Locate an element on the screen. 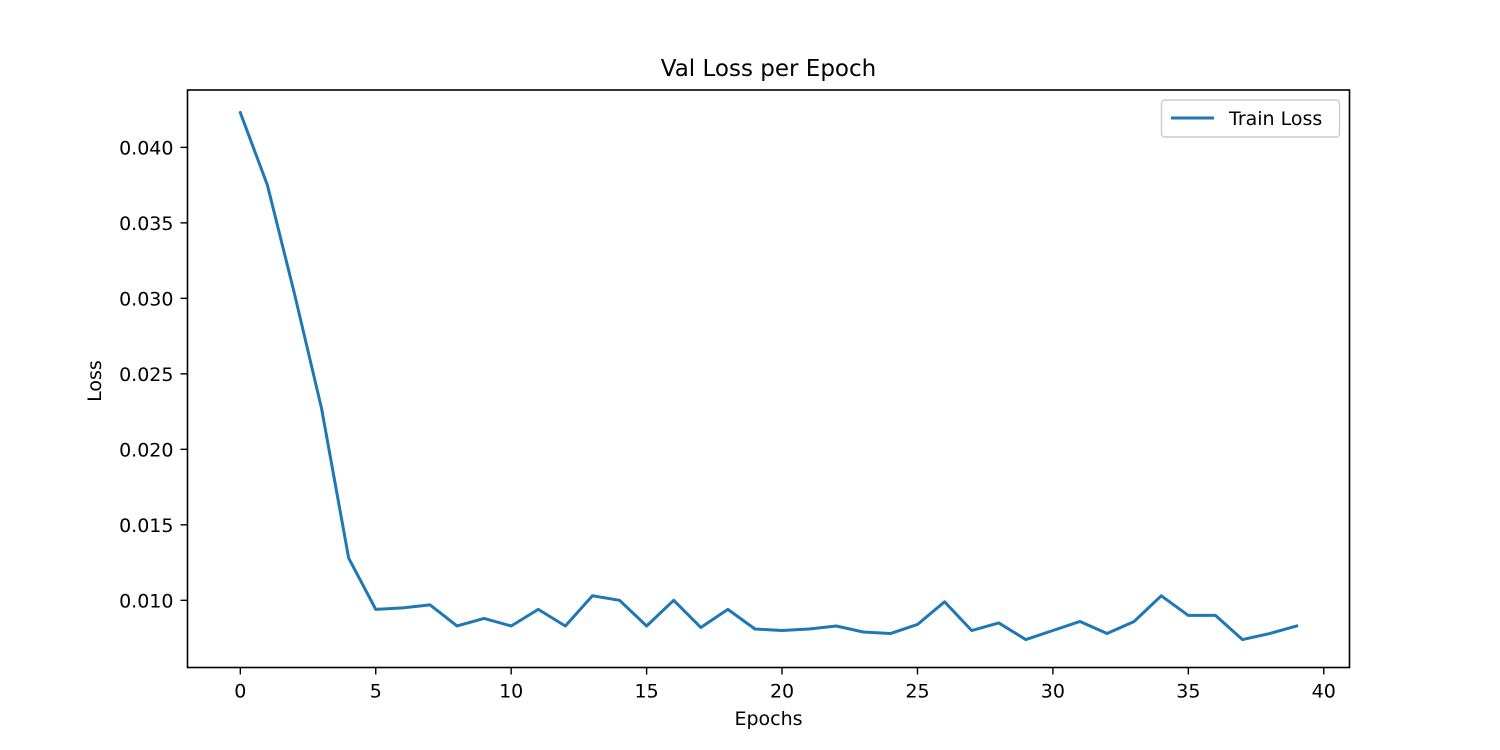 This screenshot has height=750, width=1500. x-tick-label: 10 is located at coordinates (511, 692).